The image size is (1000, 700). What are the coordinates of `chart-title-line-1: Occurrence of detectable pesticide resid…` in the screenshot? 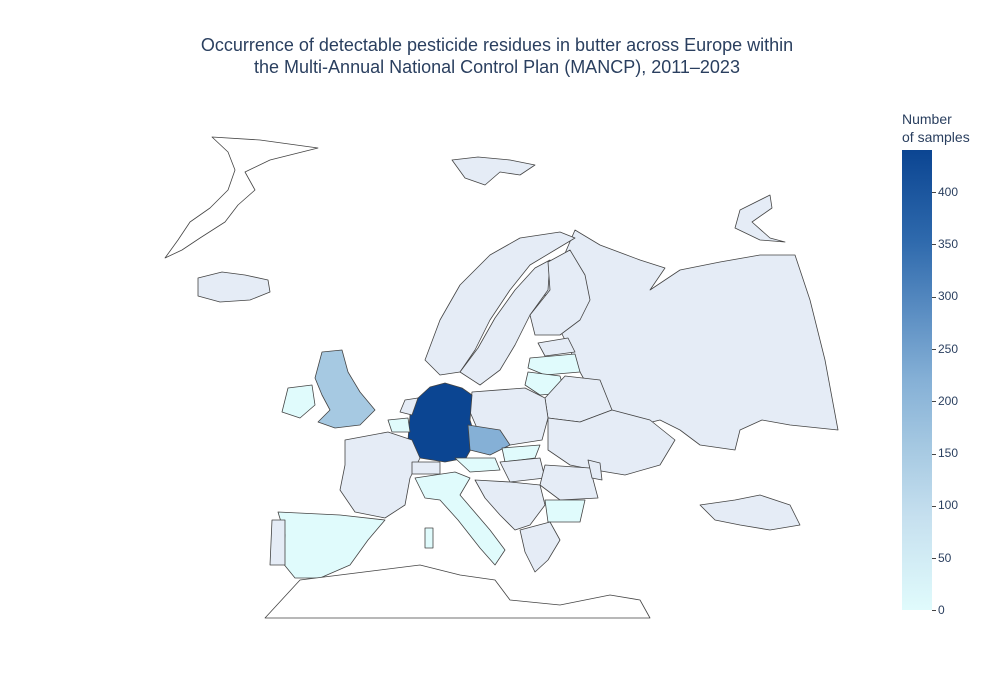 It's located at (497, 45).